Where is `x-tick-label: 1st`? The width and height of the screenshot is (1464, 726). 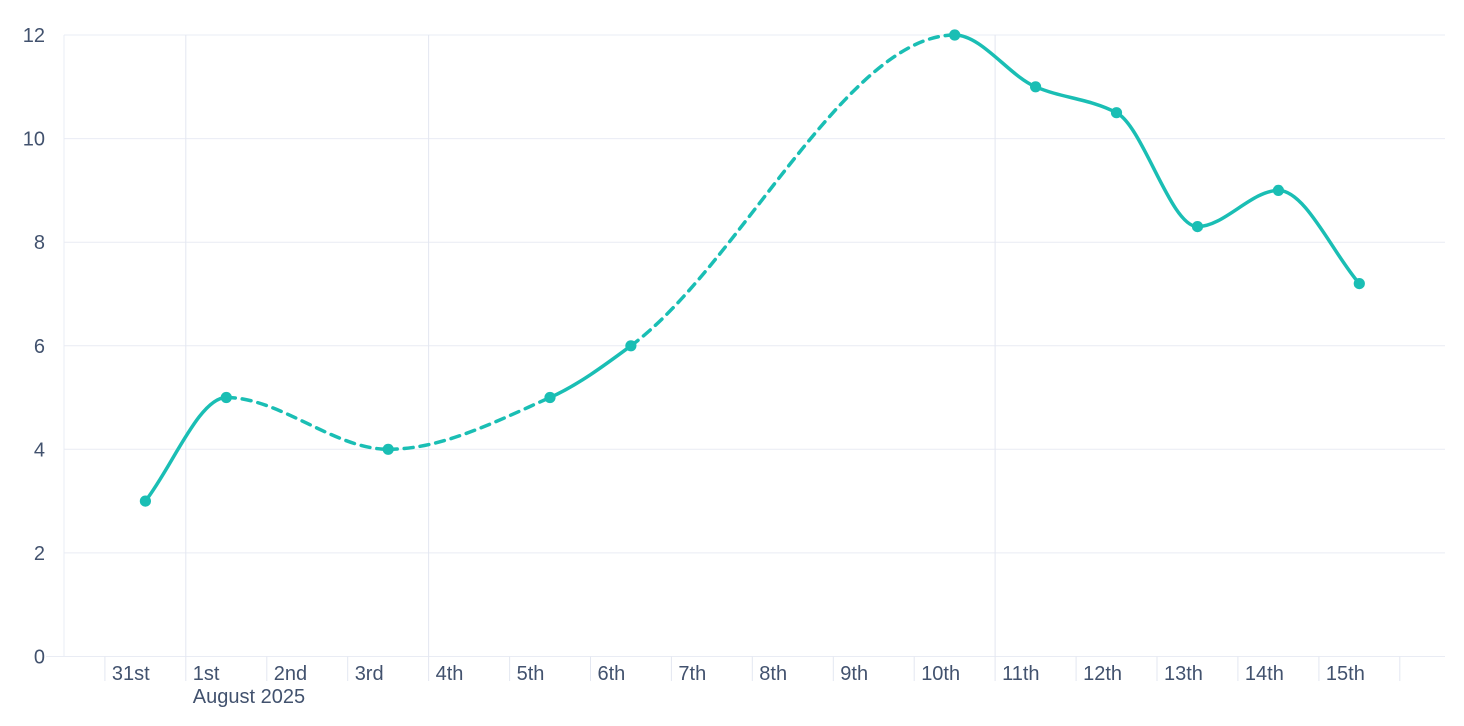
x-tick-label: 1st is located at coordinates (206, 674).